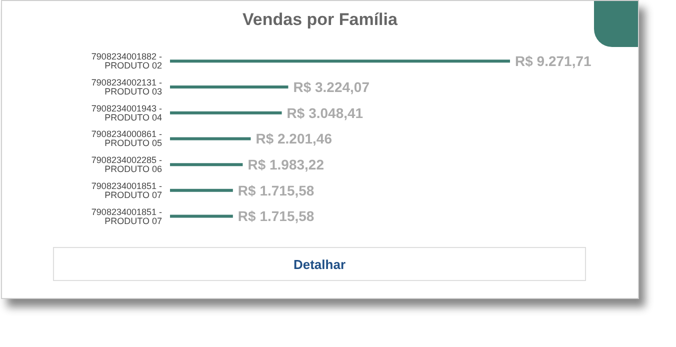 Image resolution: width=676 pixels, height=347 pixels. What do you see at coordinates (331, 86) in the screenshot?
I see `data-label: R$ 3.224,07` at bounding box center [331, 86].